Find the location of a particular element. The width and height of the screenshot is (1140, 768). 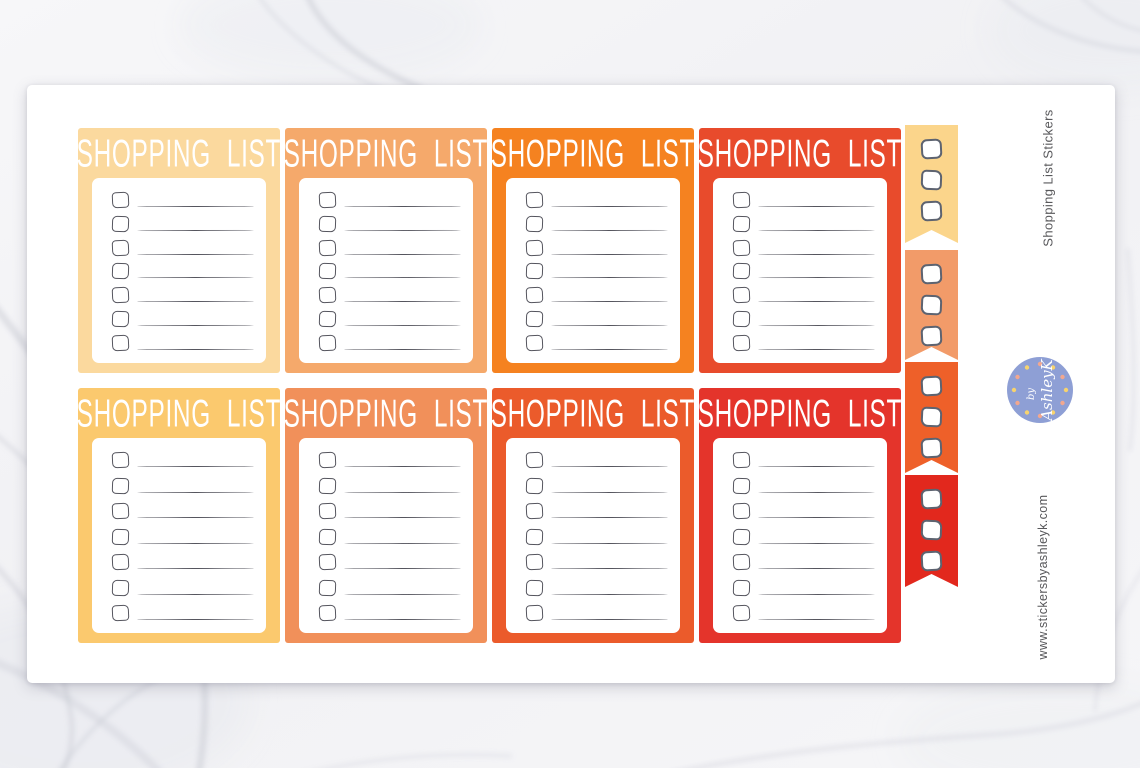

sheet-title-label: Shopping List Stickers is located at coordinates (1048, 178).